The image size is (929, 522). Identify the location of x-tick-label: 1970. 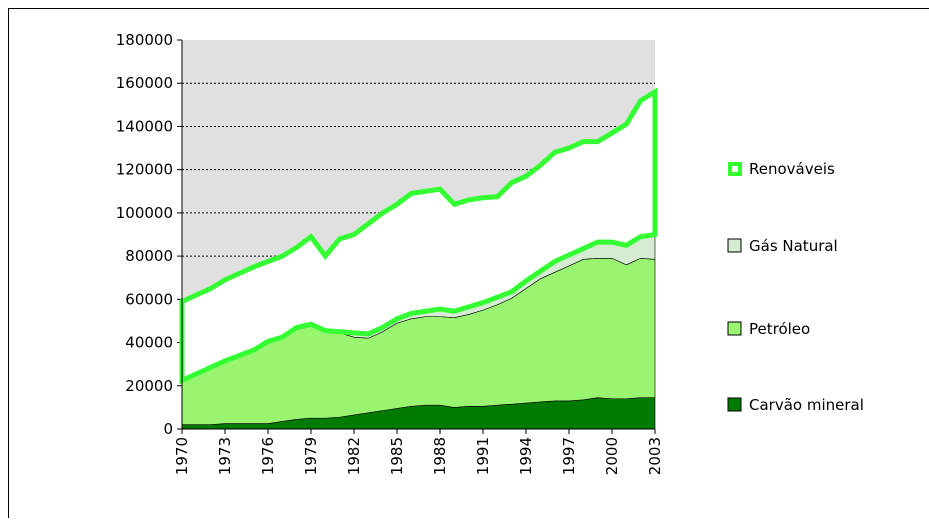
(182, 456).